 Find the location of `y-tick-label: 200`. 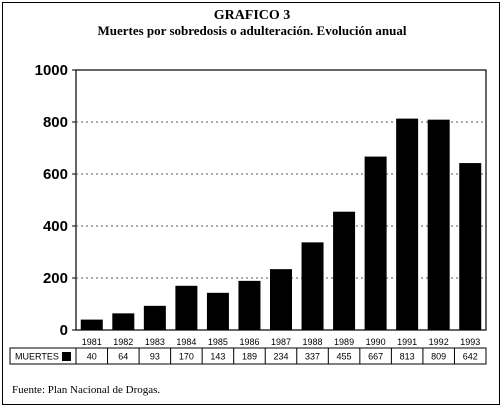

y-tick-label: 200 is located at coordinates (55, 278).